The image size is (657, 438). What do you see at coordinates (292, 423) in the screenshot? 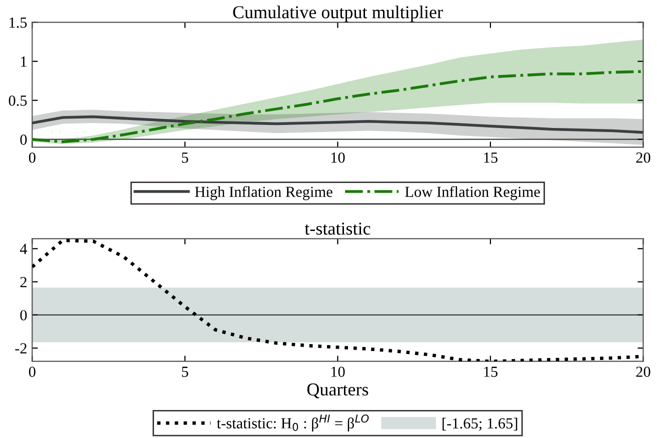
I see `legend-label: t-statistic: H$_{0}$ : β$^{HI}$ = β$^{LO}$` at bounding box center [292, 423].